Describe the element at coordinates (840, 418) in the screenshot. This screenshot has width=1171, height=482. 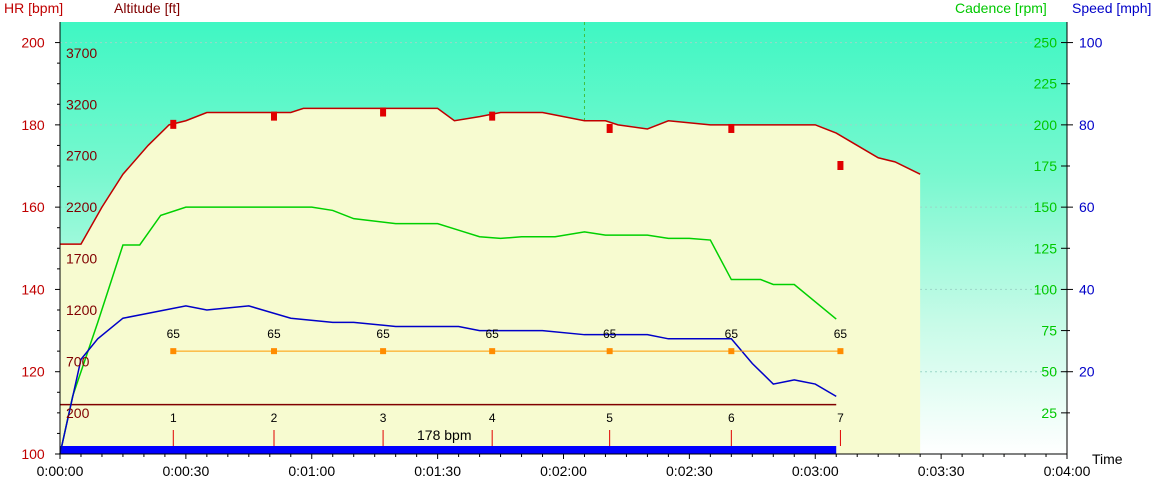
I see `lap-number-label: 7` at that location.